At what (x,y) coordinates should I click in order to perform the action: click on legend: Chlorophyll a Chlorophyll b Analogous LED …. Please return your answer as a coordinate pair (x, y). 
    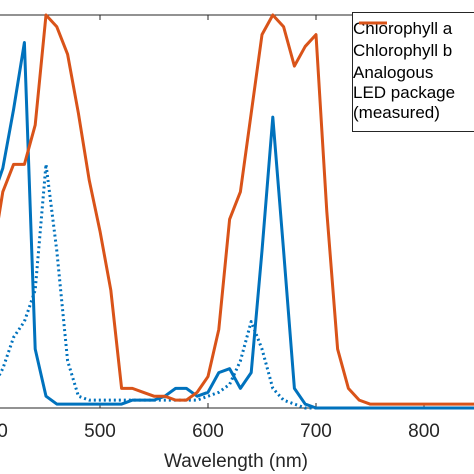
    Looking at the image, I should click on (413, 72).